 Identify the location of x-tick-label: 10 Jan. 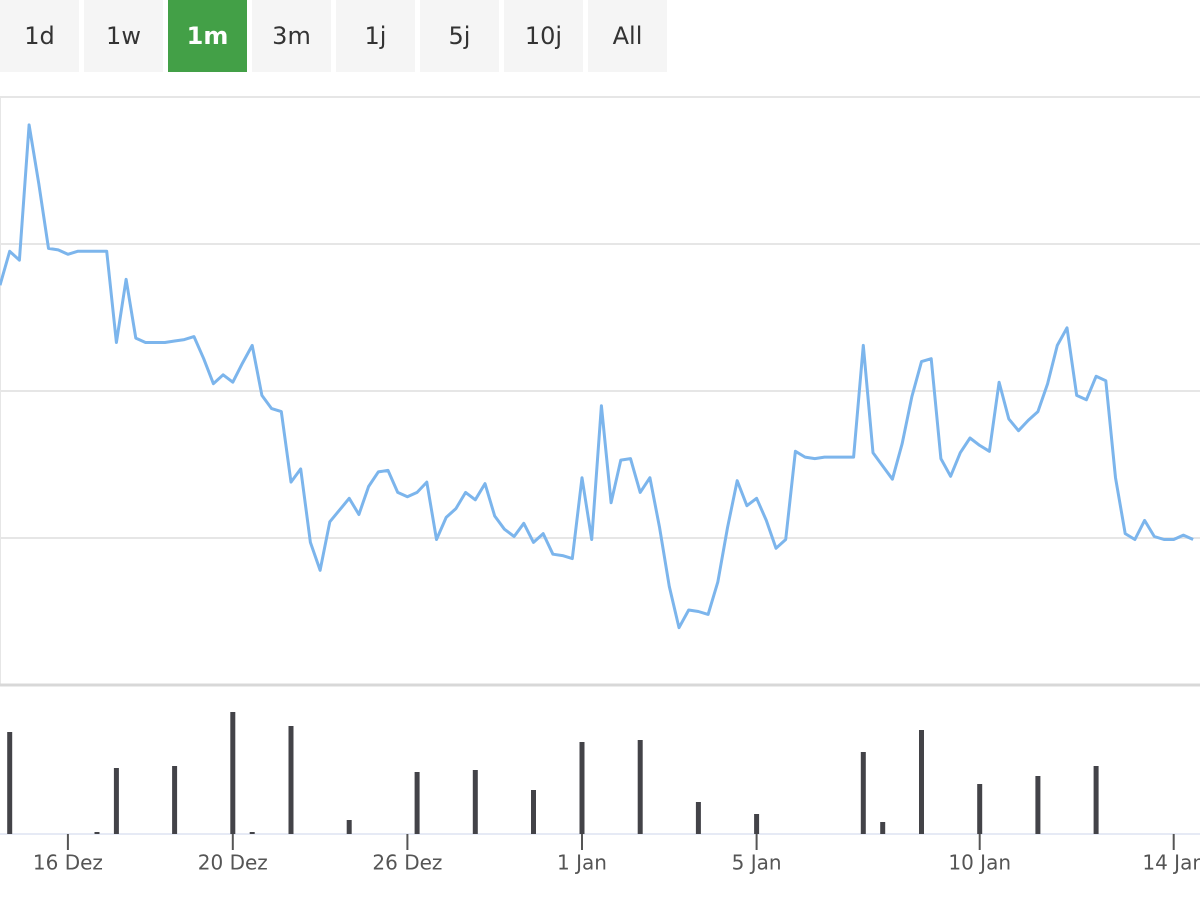
(979, 863).